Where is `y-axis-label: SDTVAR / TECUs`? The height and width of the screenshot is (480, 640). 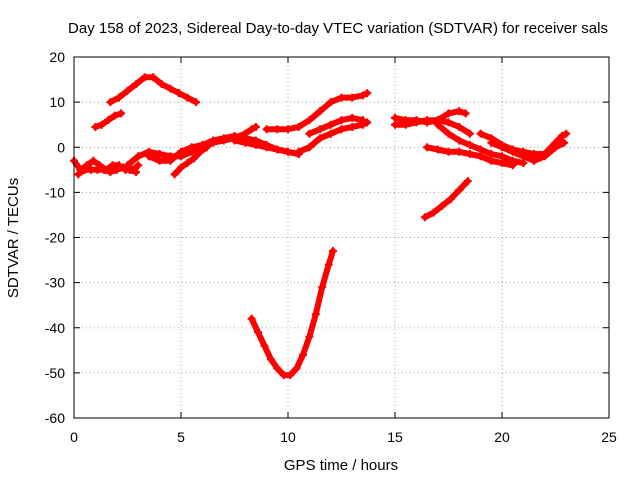 y-axis-label: SDTVAR / TECUs is located at coordinates (13, 238).